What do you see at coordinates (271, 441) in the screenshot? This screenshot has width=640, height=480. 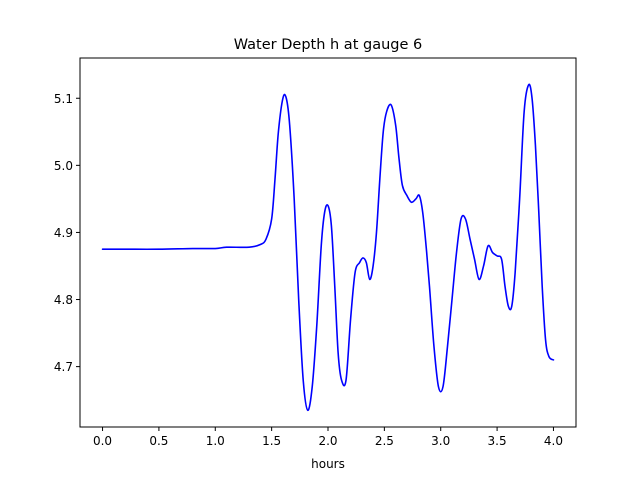 I see `x-tick-label: 1.5` at bounding box center [271, 441].